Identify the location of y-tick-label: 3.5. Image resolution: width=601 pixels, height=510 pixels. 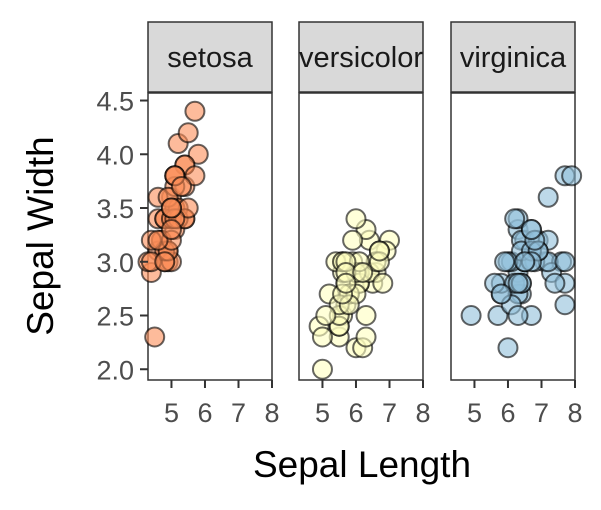
(115, 209).